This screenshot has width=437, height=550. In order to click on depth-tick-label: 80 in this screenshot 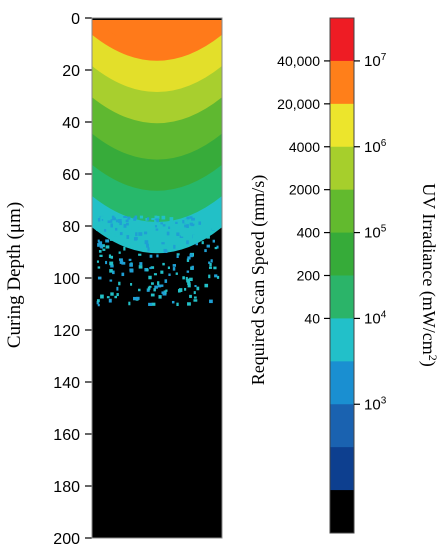, I will do `click(71, 227)`.